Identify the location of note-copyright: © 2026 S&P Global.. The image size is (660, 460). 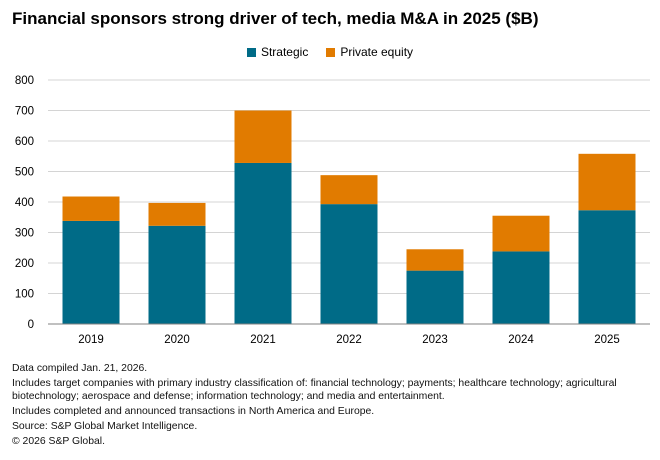
(58, 441).